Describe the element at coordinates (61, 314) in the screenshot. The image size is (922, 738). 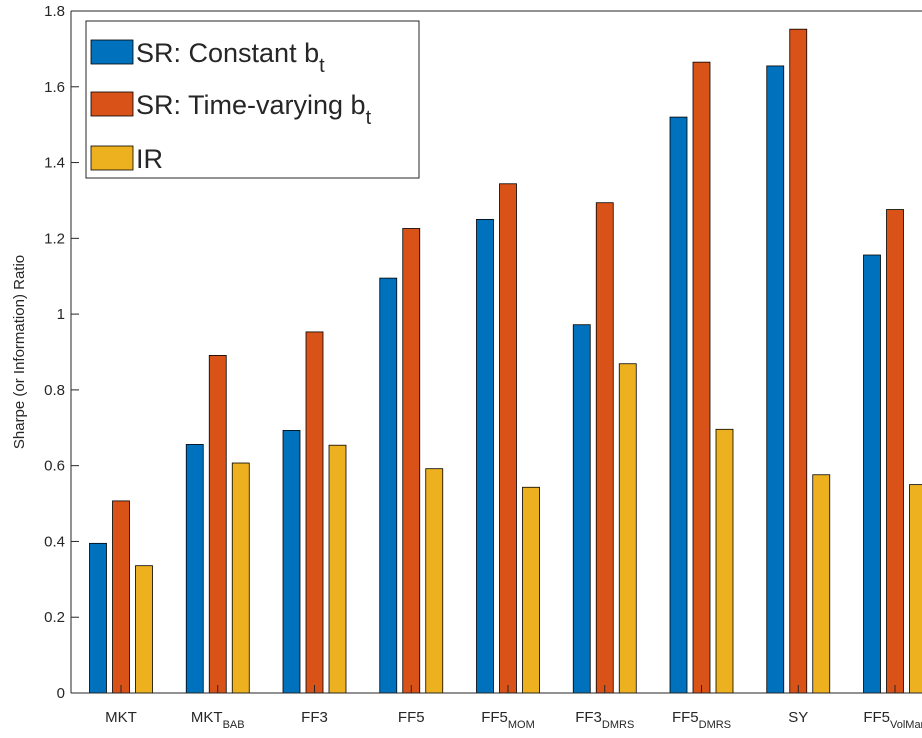
I see `y-tick-label: 1` at that location.